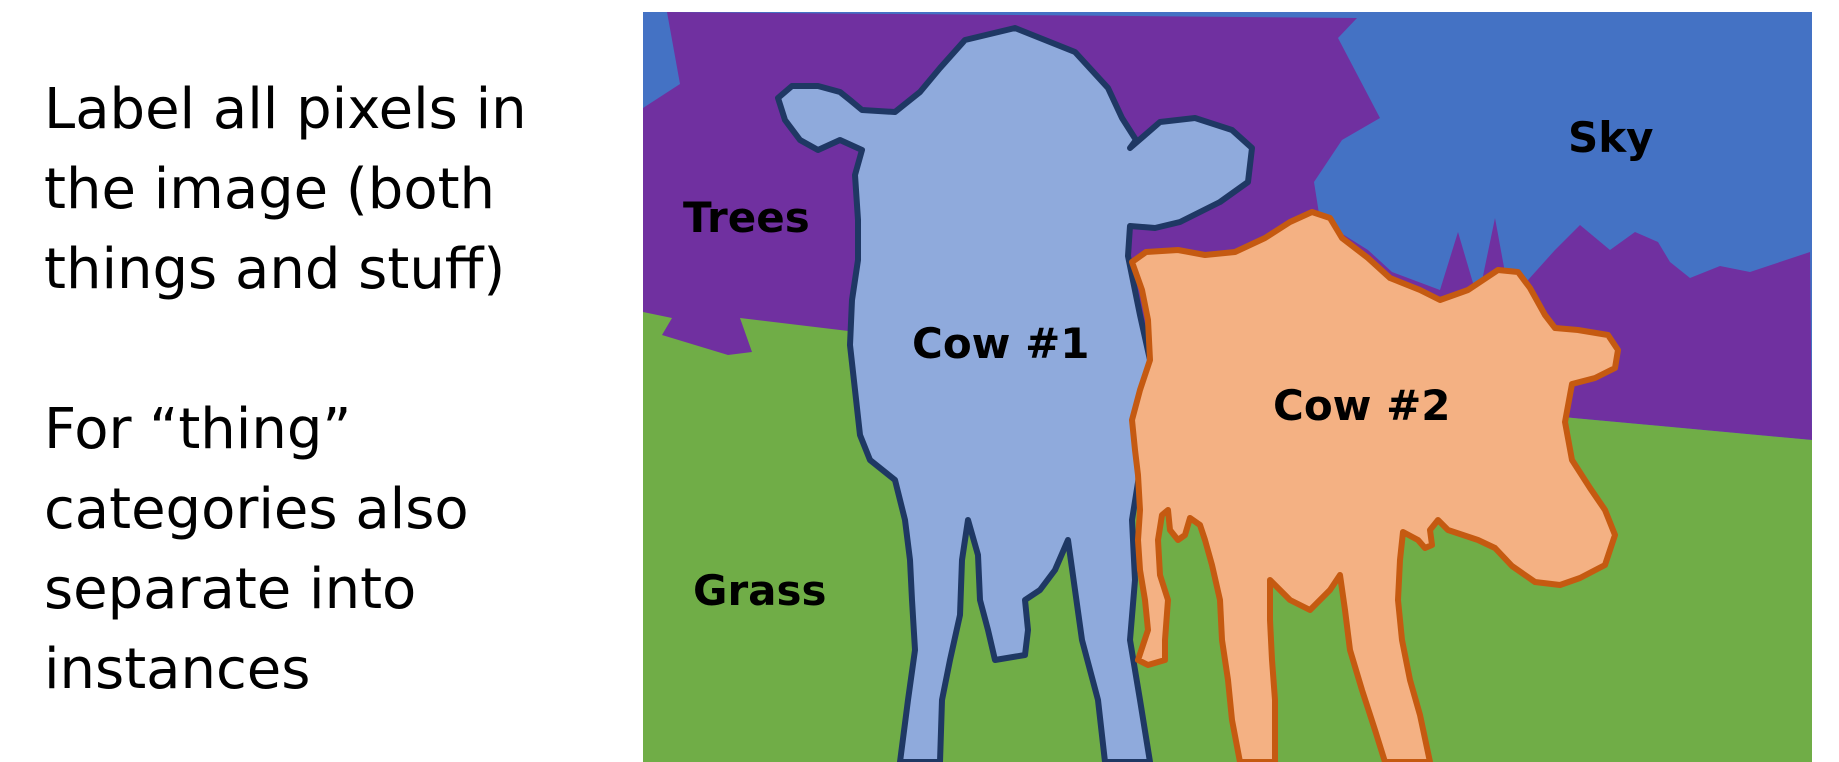 Image resolution: width=1839 pixels, height=762 pixels. Describe the element at coordinates (230, 589) in the screenshot. I see `text-line: separate into` at that location.